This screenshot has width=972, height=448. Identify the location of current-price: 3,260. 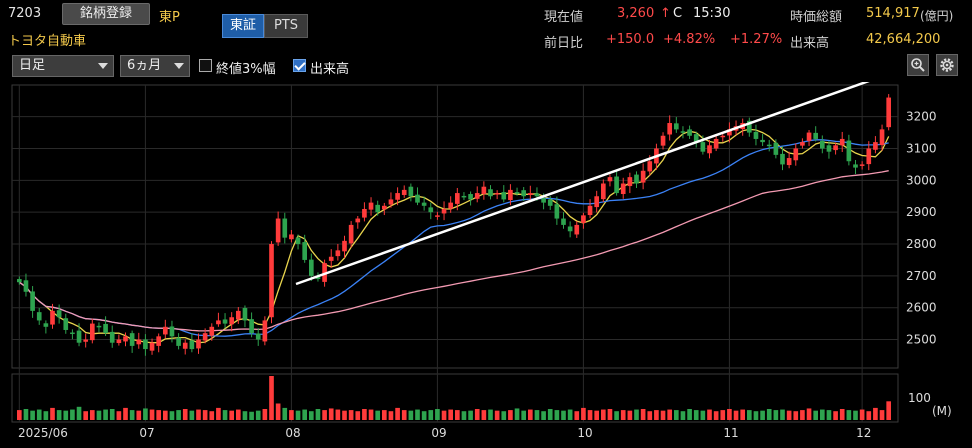
(636, 13).